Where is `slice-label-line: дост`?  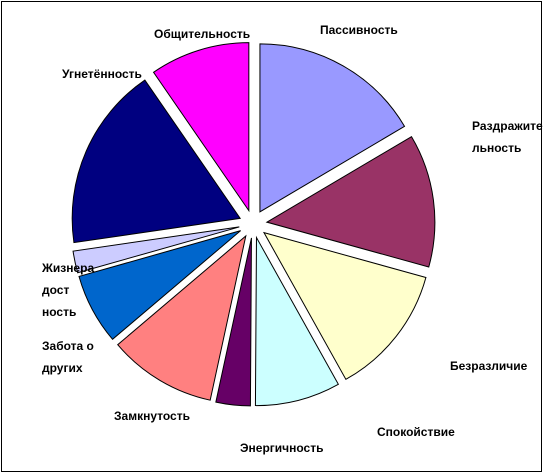 slice-label-line: дост is located at coordinates (55, 290).